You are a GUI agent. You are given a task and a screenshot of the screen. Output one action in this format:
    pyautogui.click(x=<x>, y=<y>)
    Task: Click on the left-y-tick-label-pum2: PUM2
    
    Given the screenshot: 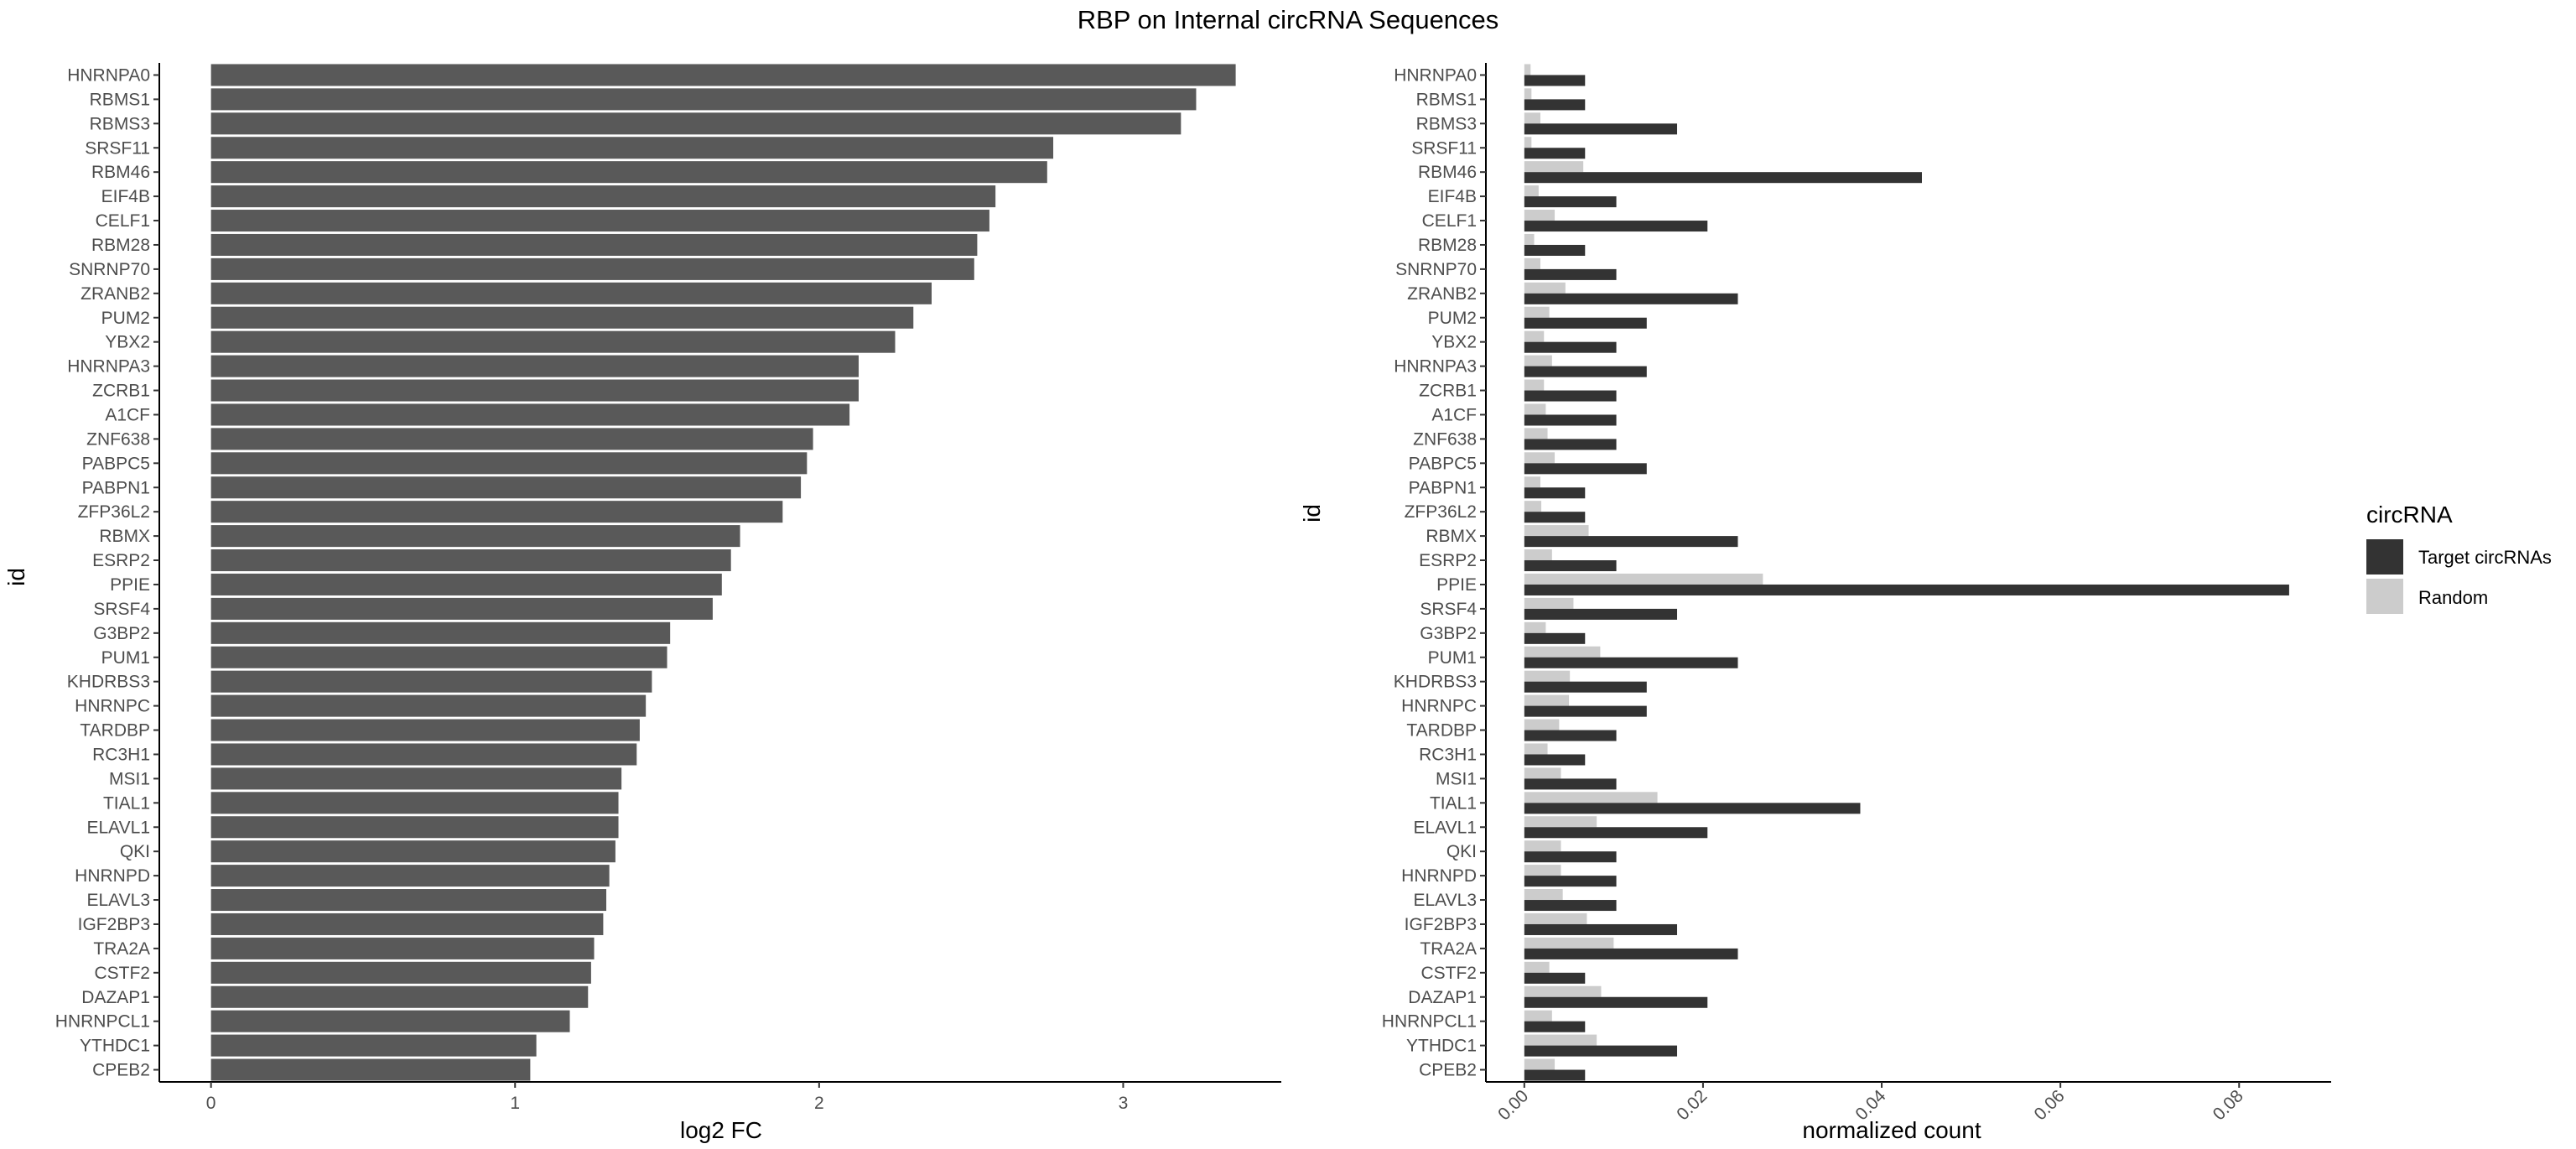 What is the action you would take?
    pyautogui.click(x=125, y=318)
    